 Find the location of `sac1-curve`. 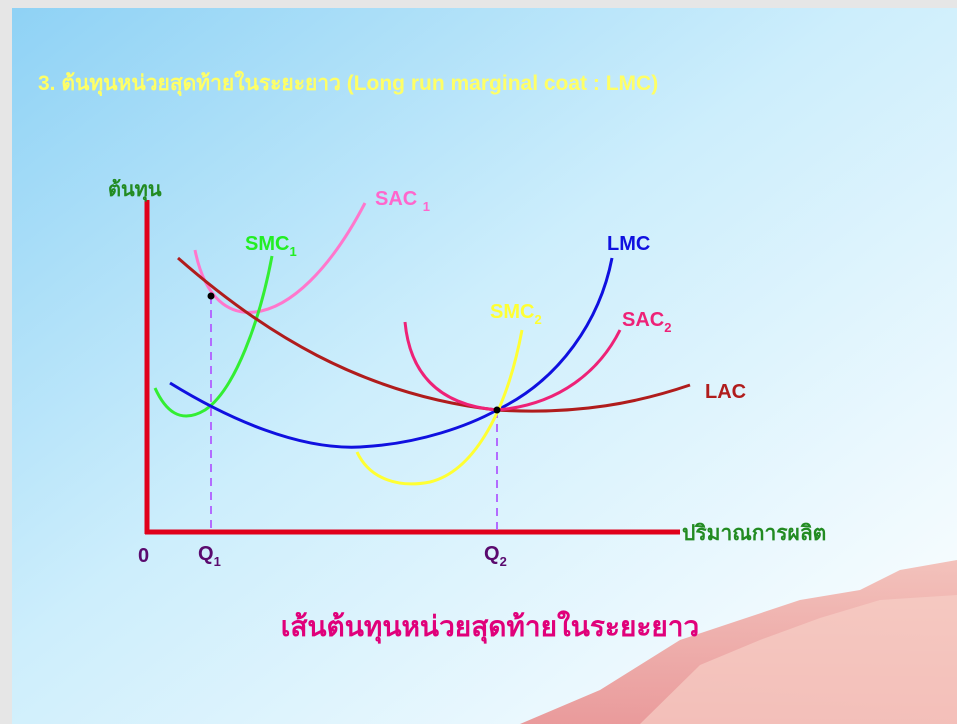

sac1-curve is located at coordinates (280, 258).